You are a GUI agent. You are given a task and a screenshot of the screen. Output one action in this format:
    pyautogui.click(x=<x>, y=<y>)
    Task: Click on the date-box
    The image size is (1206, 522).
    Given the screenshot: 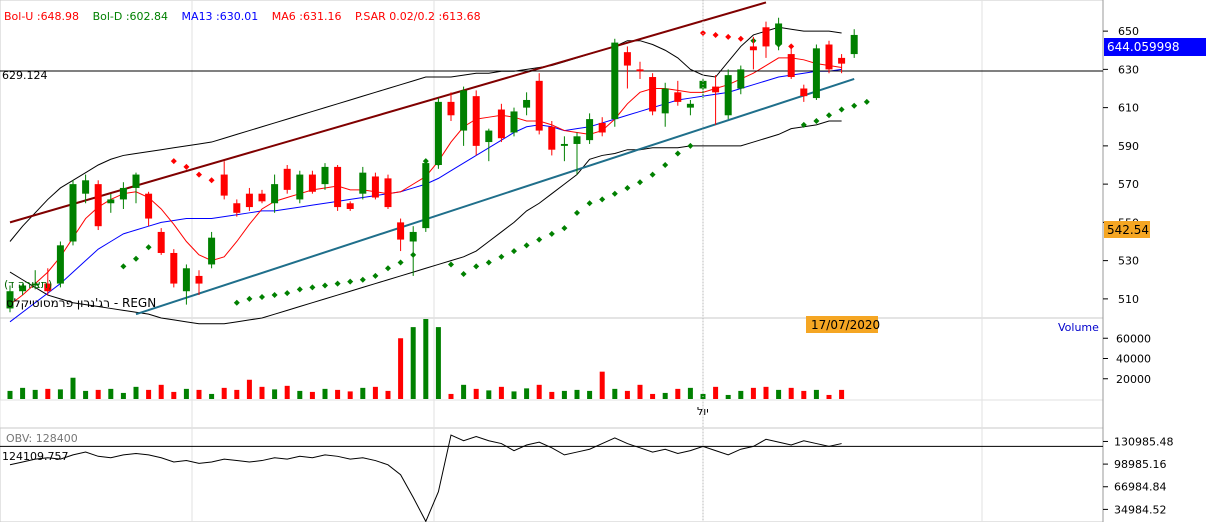 What is the action you would take?
    pyautogui.click(x=842, y=324)
    